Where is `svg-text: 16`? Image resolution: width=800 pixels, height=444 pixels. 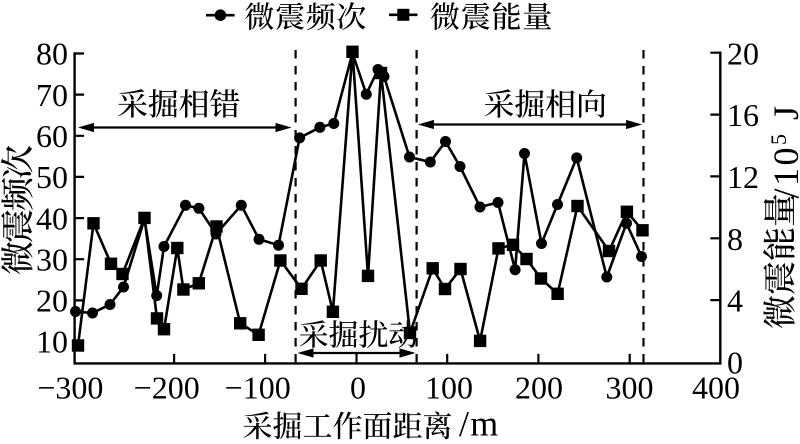 svg-text: 16 is located at coordinates (743, 115).